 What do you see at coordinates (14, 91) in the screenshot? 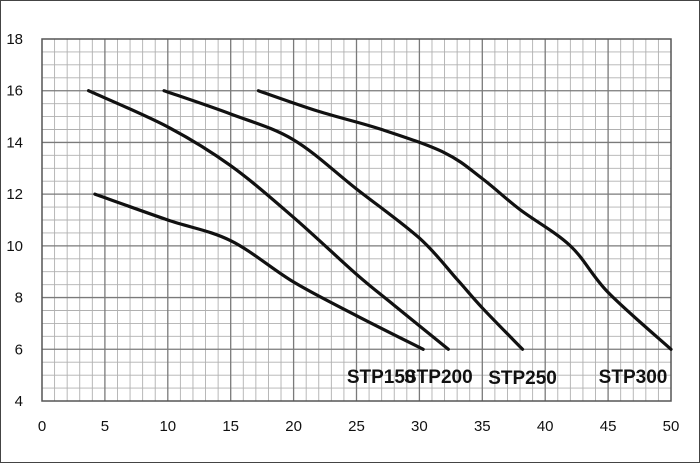
I see `y-tick-label: 16` at bounding box center [14, 91].